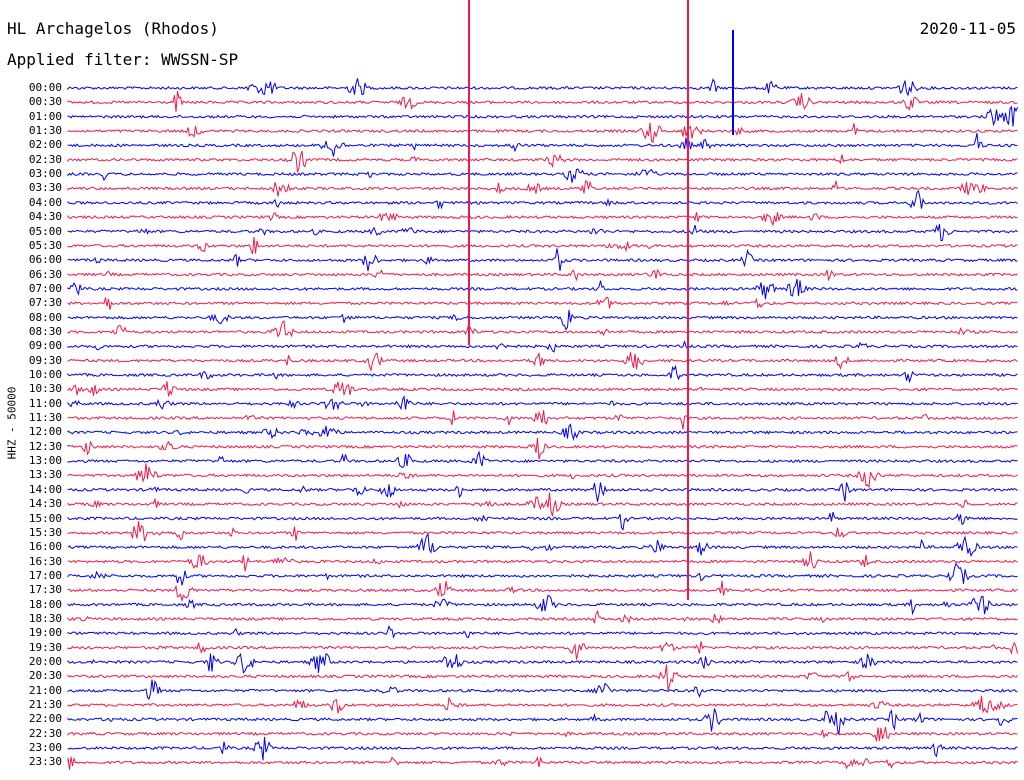 The image size is (1024, 780). Describe the element at coordinates (45, 733) in the screenshot. I see `time-label: 22:30` at that location.